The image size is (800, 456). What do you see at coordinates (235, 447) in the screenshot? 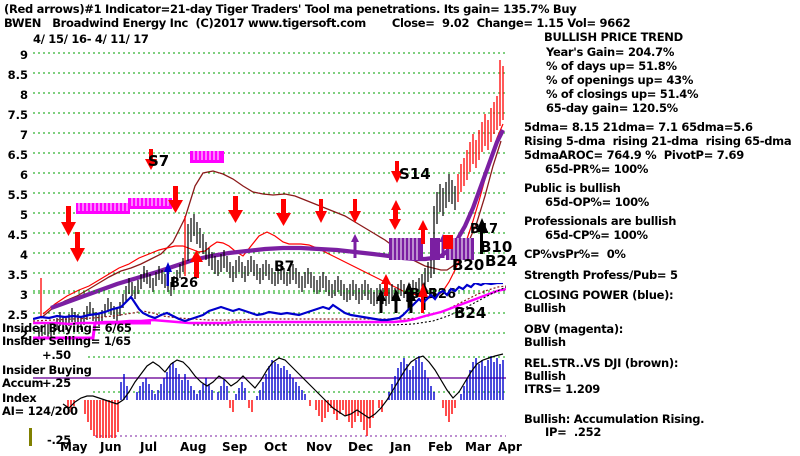
I see `x-label-sep: Sep` at bounding box center [235, 447].